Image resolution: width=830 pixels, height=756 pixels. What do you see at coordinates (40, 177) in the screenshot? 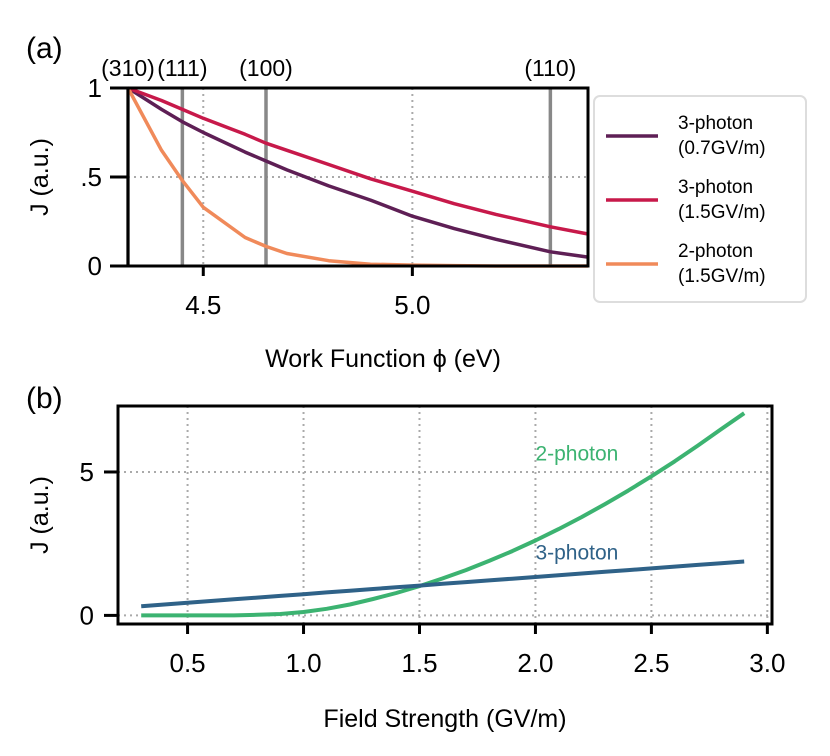
I see `panel-a-y-axis-label: J (a.u.)` at bounding box center [40, 177].